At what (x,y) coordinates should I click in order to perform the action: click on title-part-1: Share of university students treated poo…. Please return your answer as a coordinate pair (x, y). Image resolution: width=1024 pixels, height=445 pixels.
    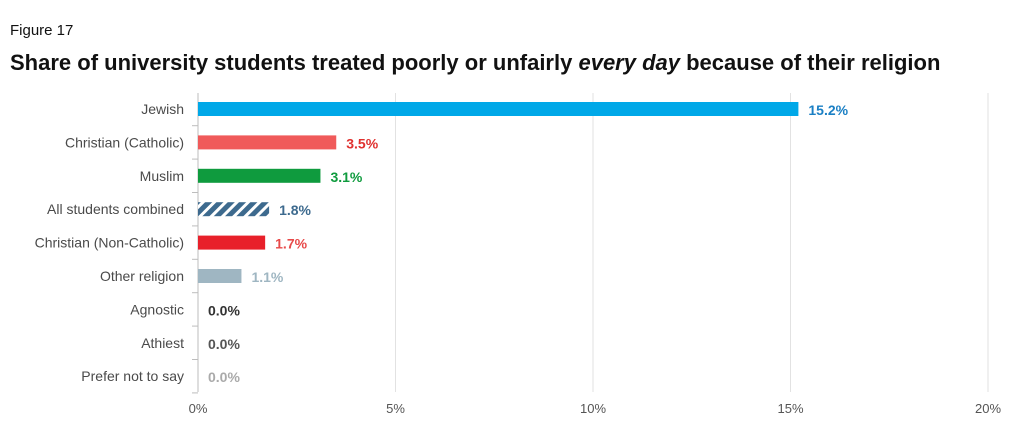
    Looking at the image, I should click on (294, 62).